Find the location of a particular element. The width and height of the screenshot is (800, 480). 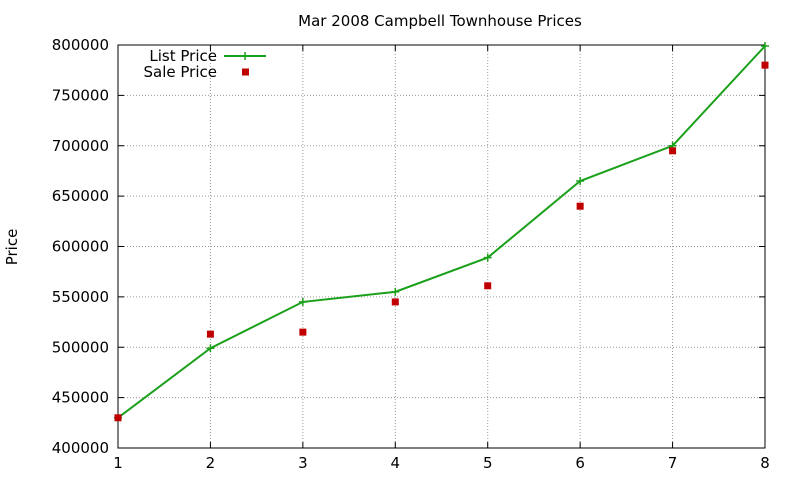

x-tick-label: 7 is located at coordinates (673, 463).